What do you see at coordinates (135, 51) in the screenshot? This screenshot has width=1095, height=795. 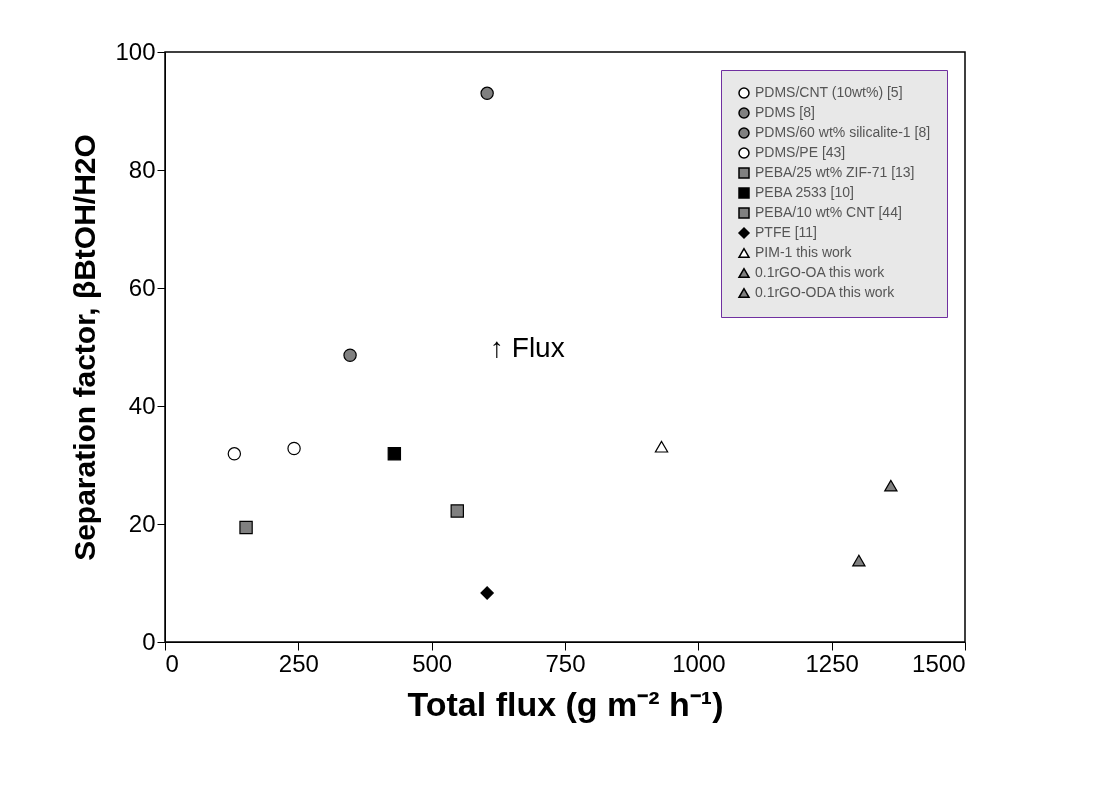 I see `y-tick-label: 100` at bounding box center [135, 51].